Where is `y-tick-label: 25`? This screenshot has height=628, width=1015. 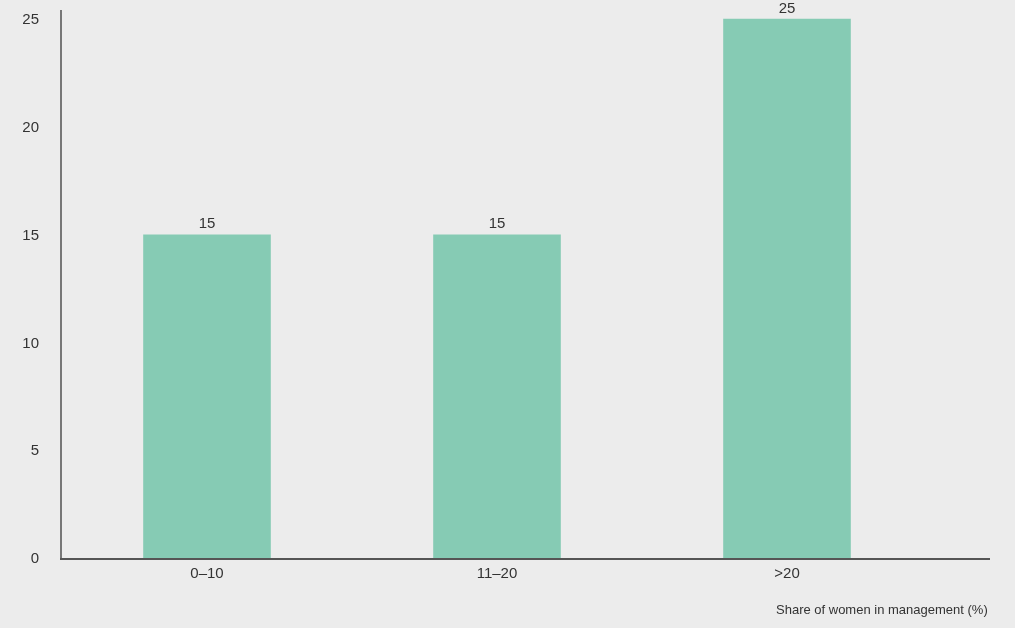
y-tick-label: 25 is located at coordinates (30, 18).